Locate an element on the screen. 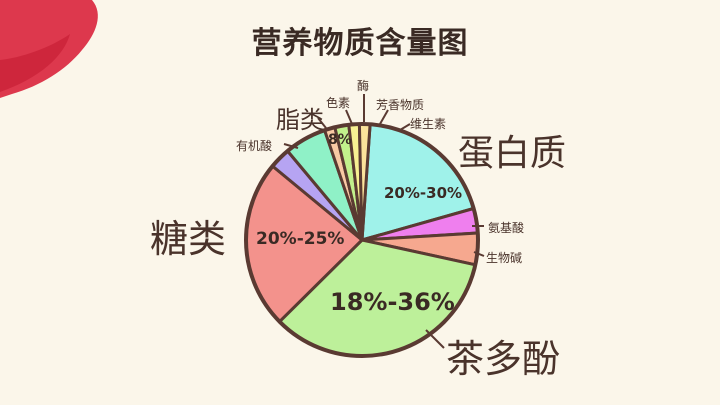 The height and width of the screenshot is (405, 720). legend-label-amino-acid: 氨基酸 is located at coordinates (506, 228).